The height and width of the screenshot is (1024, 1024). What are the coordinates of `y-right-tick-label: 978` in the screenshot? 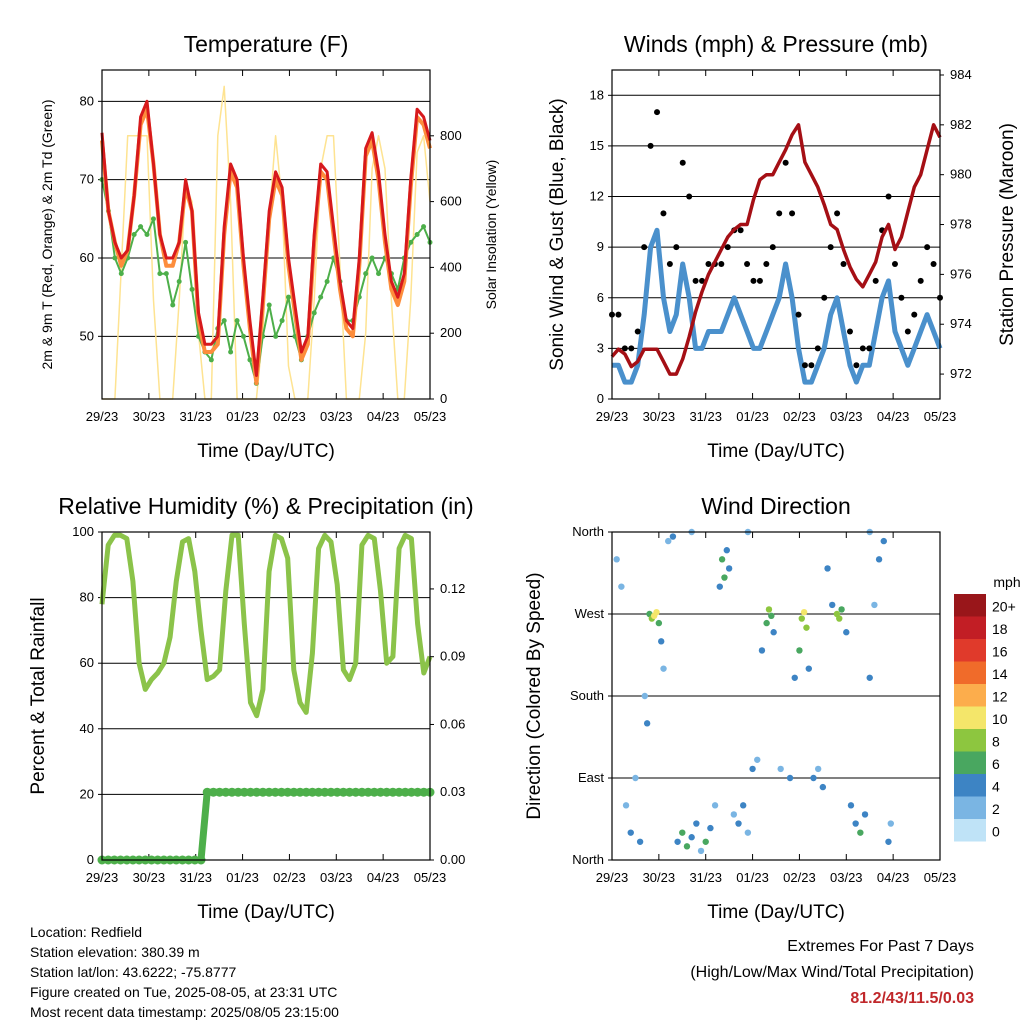 It's located at (961, 224).